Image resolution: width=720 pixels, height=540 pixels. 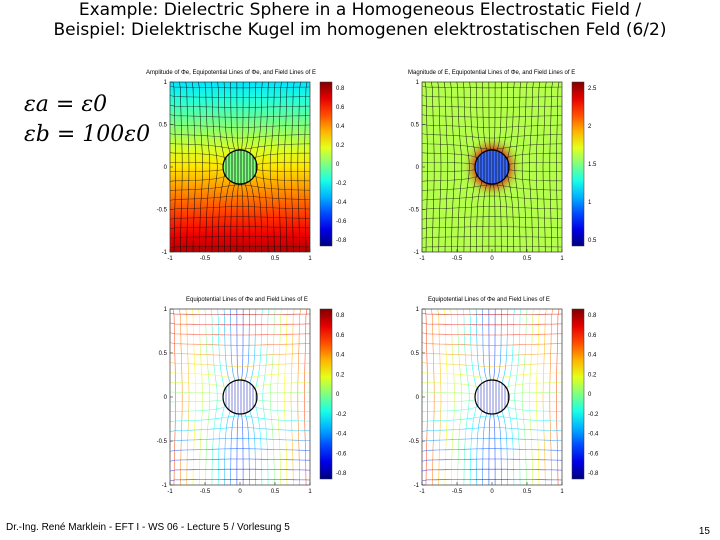 I want to click on colorbar-label: 2, so click(x=590, y=127).